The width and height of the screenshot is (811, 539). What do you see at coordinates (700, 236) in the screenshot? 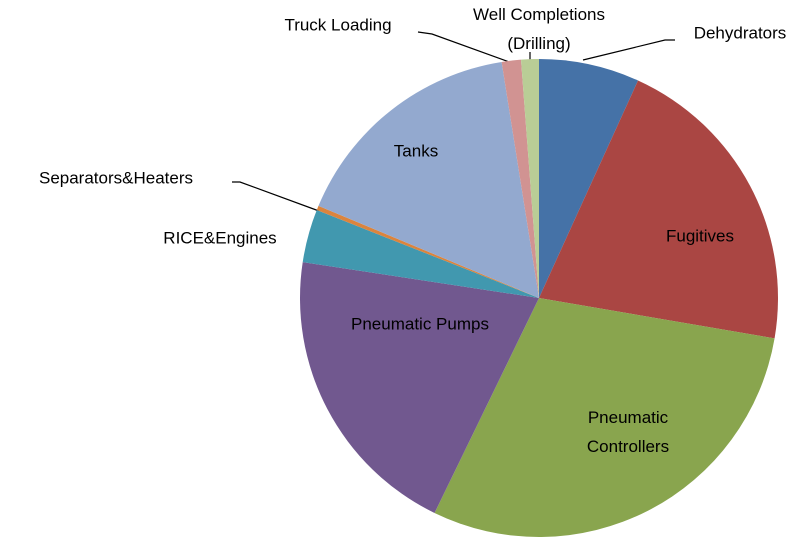
I see `slice-label: Fugitives` at bounding box center [700, 236].